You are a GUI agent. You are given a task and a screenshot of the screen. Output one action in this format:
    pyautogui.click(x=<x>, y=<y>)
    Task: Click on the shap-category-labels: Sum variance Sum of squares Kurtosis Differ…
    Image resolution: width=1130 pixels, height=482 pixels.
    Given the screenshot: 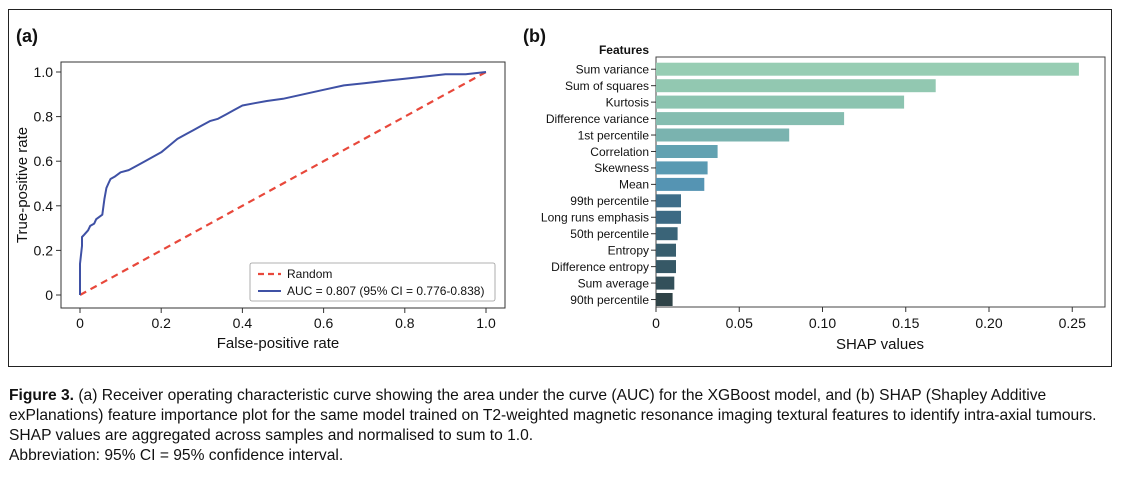 What is the action you would take?
    pyautogui.click(x=598, y=185)
    